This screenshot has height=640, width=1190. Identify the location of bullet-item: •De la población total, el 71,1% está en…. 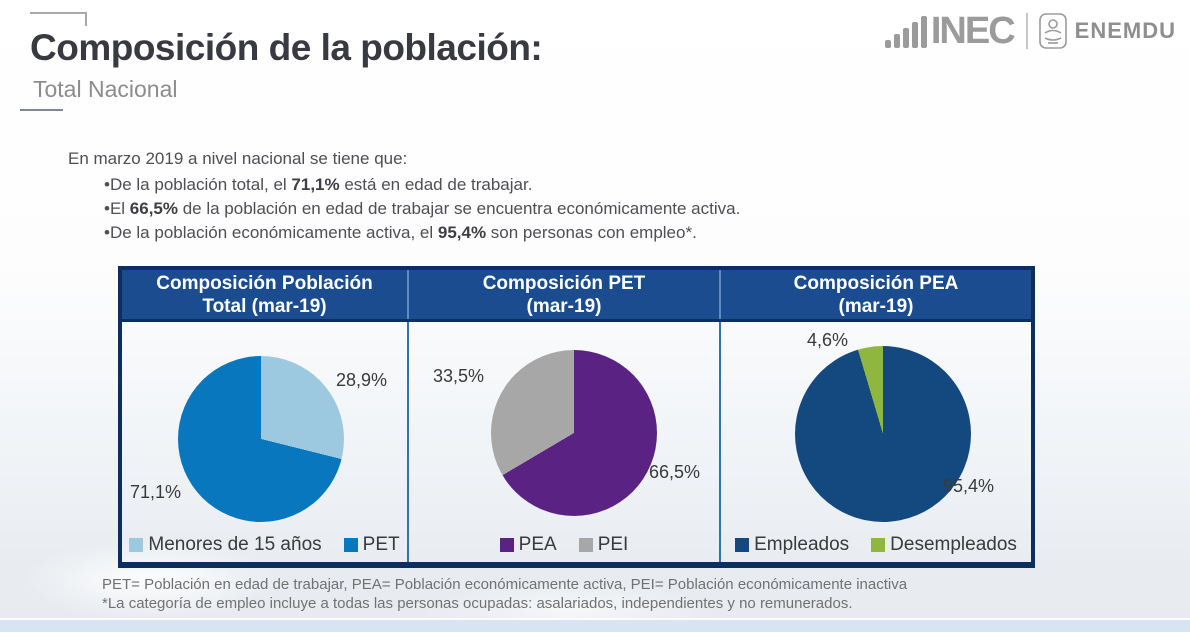
(318, 184).